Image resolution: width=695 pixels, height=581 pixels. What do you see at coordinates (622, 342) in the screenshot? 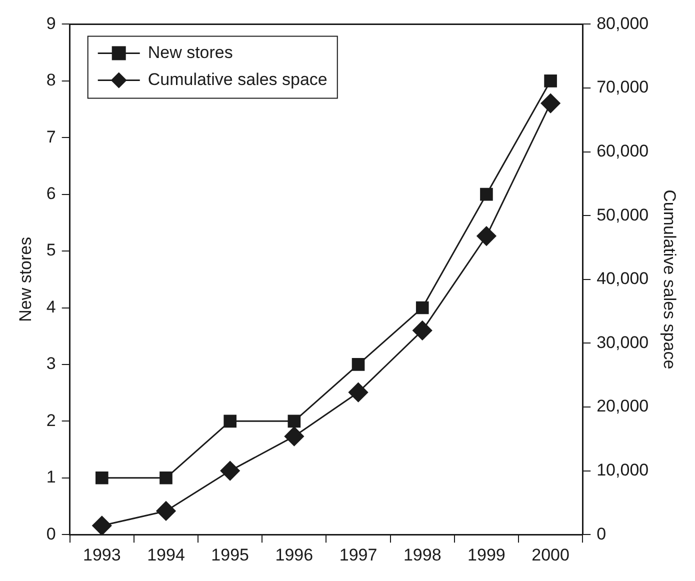
I see `y2-tick-label: 30,000` at bounding box center [622, 342].